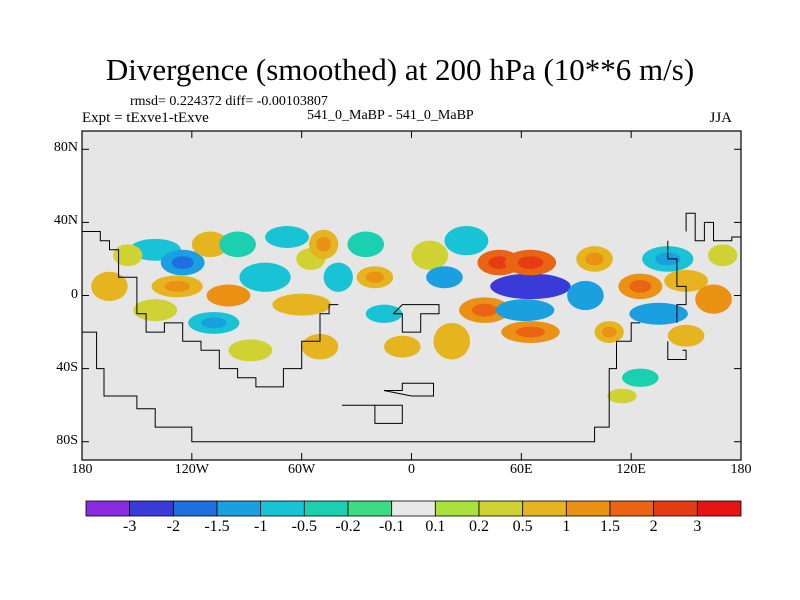  I want to click on y-tick-label: 40N, so click(65, 221).